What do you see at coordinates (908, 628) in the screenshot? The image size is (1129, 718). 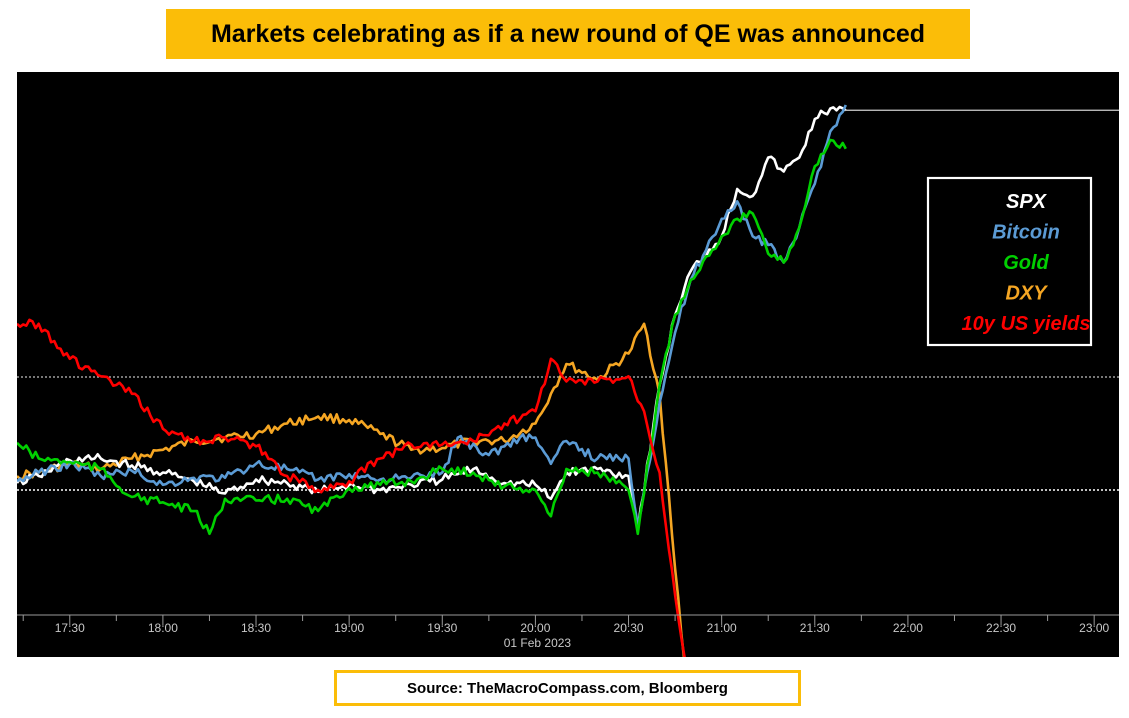 I see `x-tick-label: 22:00` at bounding box center [908, 628].